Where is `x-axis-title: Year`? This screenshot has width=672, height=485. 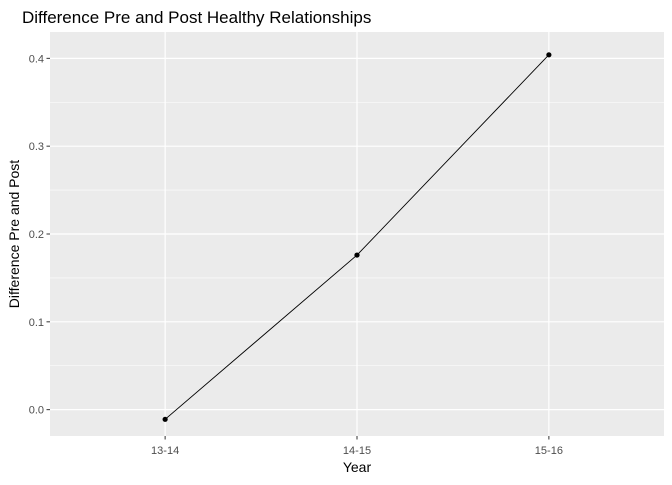 x-axis-title: Year is located at coordinates (357, 467).